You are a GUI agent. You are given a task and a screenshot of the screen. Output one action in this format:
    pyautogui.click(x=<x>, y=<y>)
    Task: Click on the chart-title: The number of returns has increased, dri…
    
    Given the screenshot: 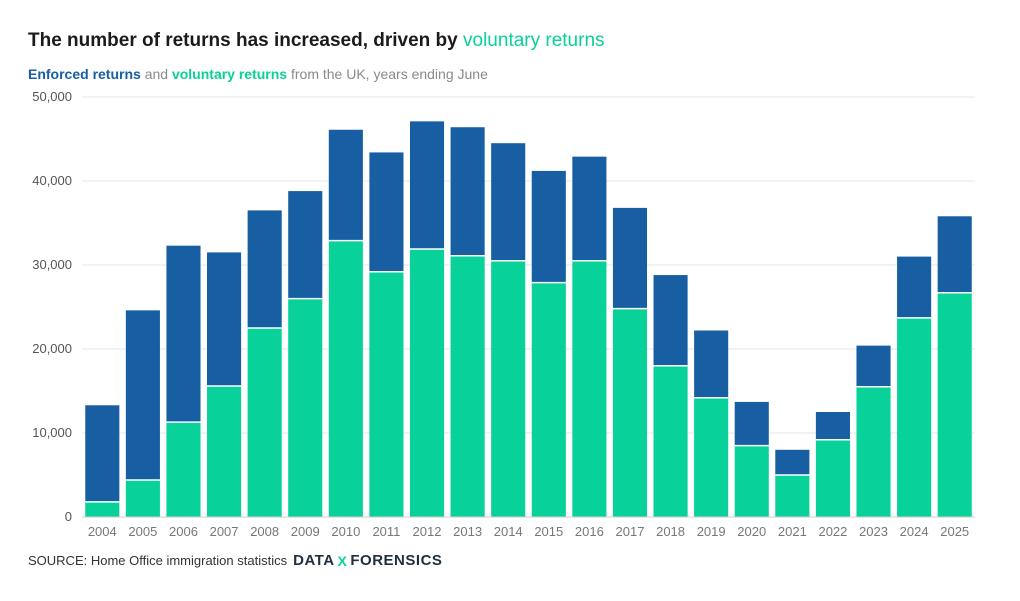 What is the action you would take?
    pyautogui.click(x=316, y=41)
    